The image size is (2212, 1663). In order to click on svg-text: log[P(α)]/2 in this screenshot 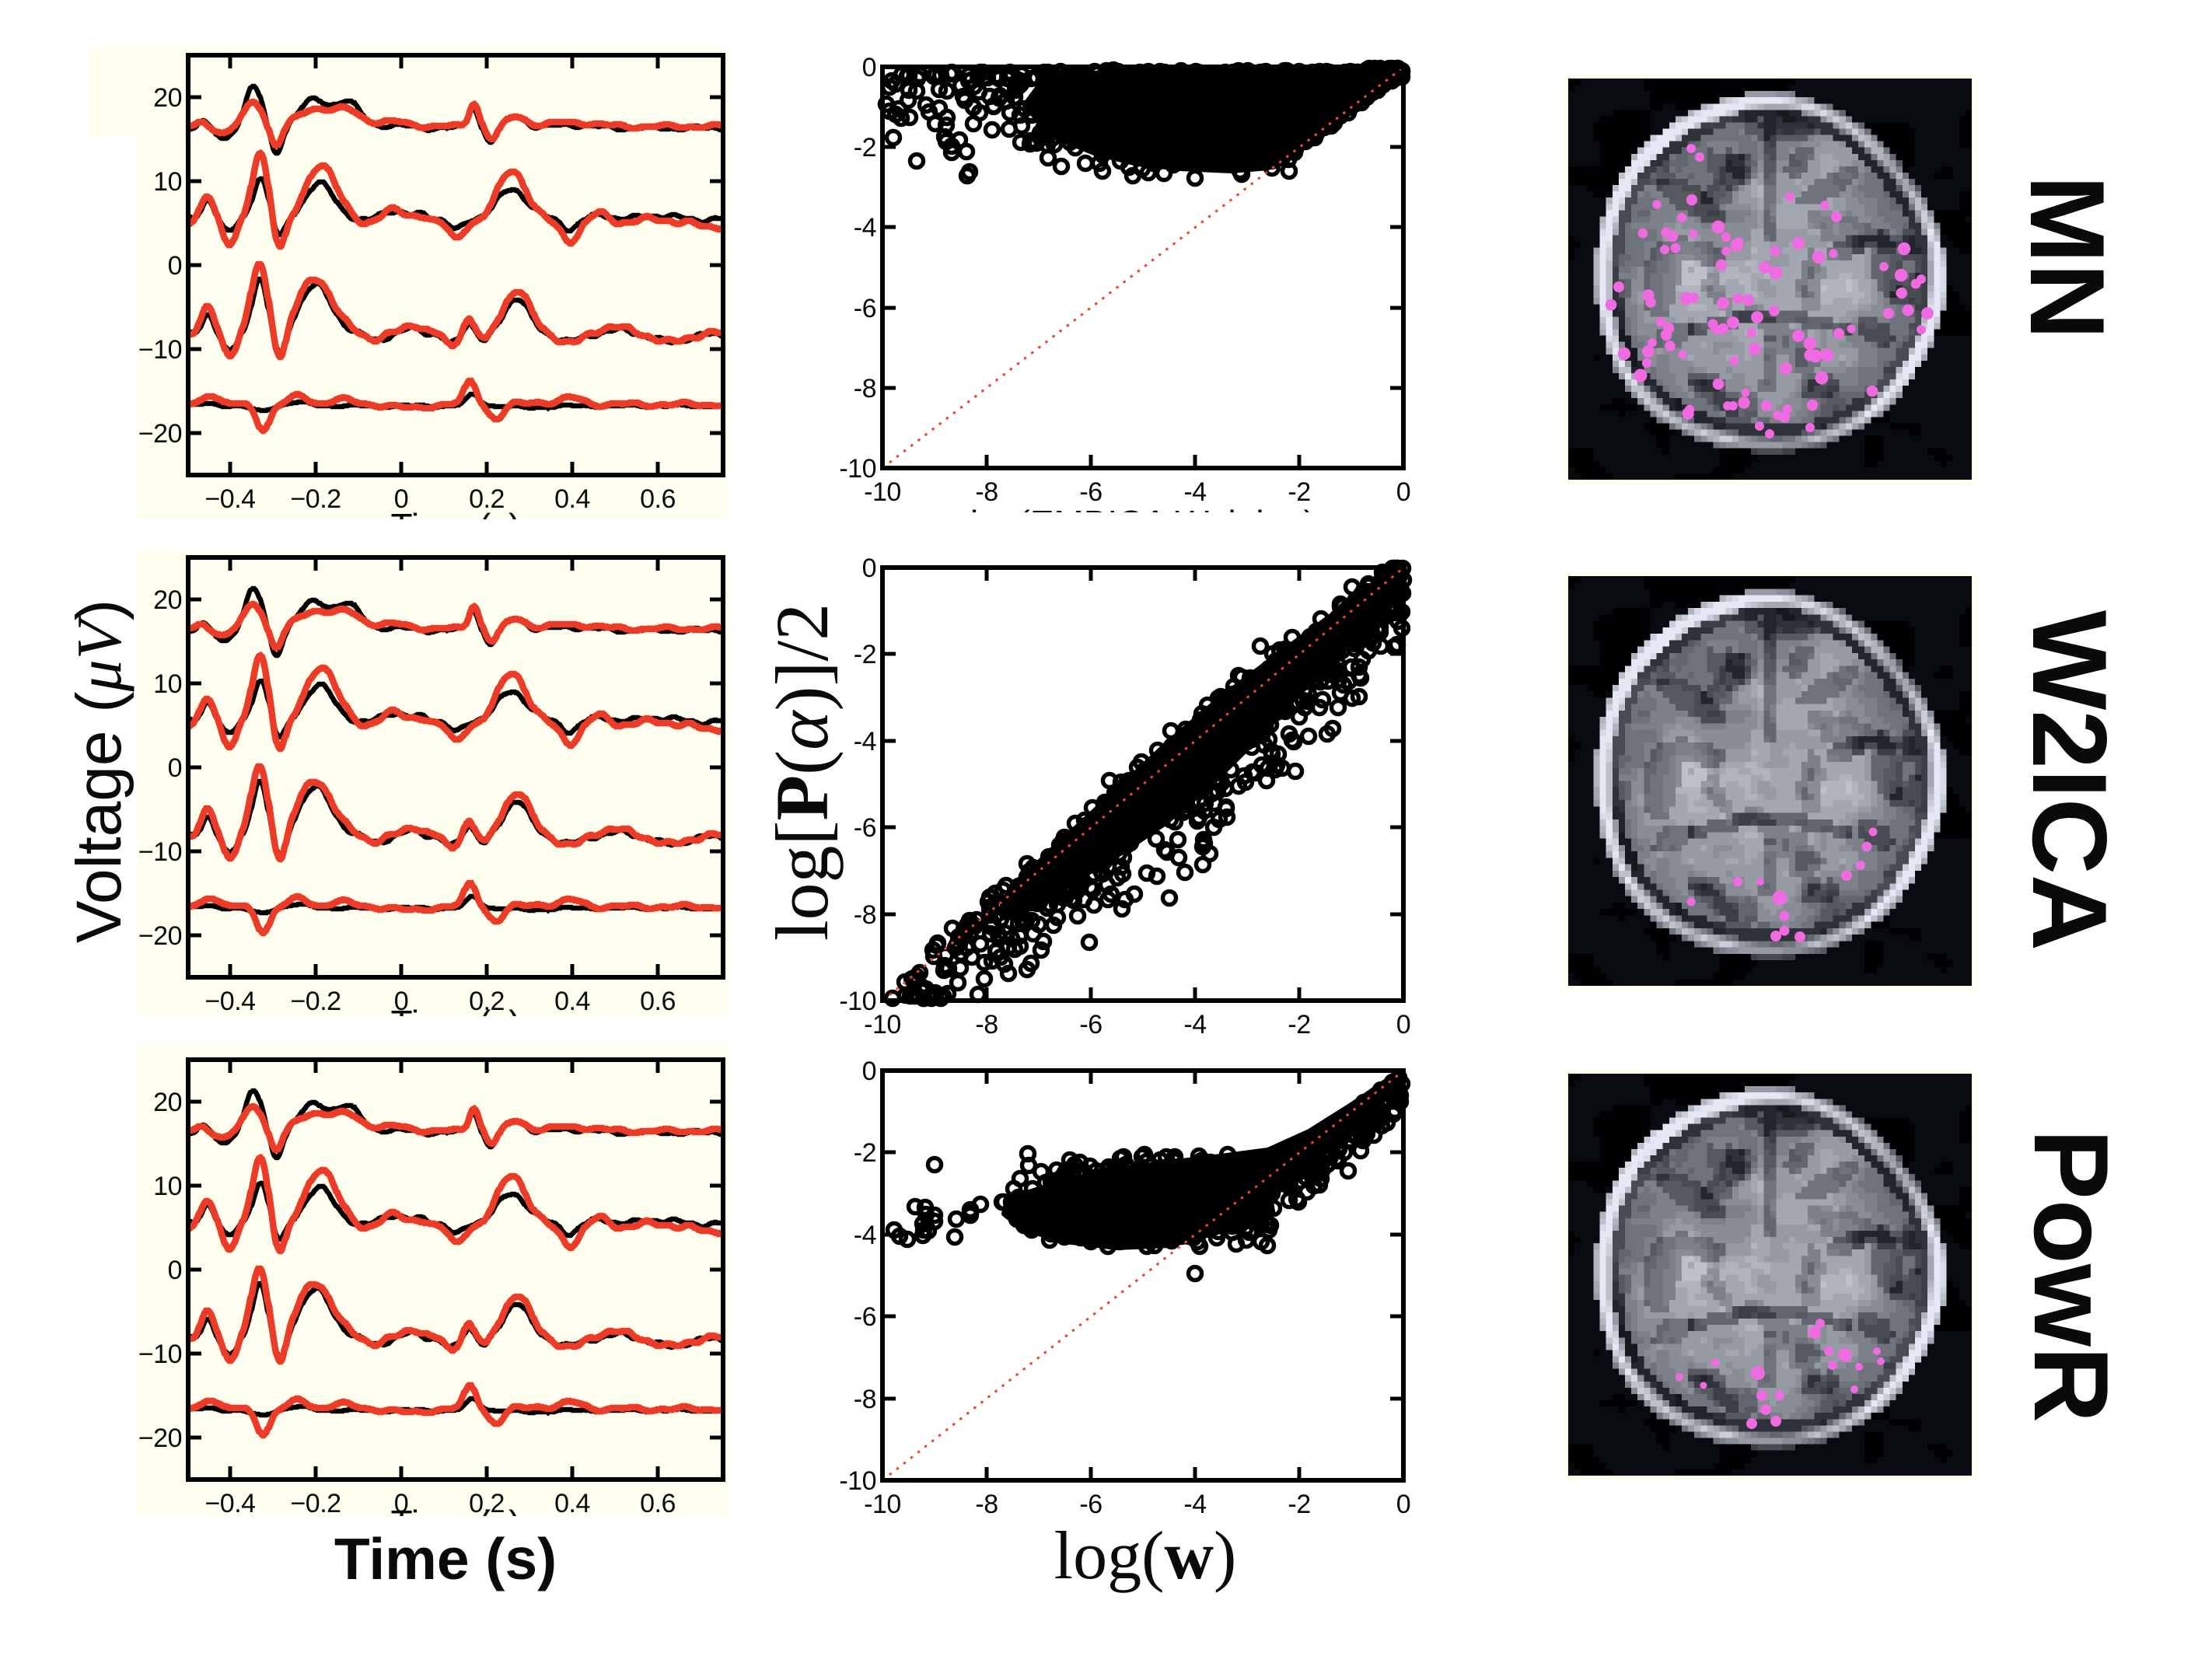, I will do `click(802, 772)`.